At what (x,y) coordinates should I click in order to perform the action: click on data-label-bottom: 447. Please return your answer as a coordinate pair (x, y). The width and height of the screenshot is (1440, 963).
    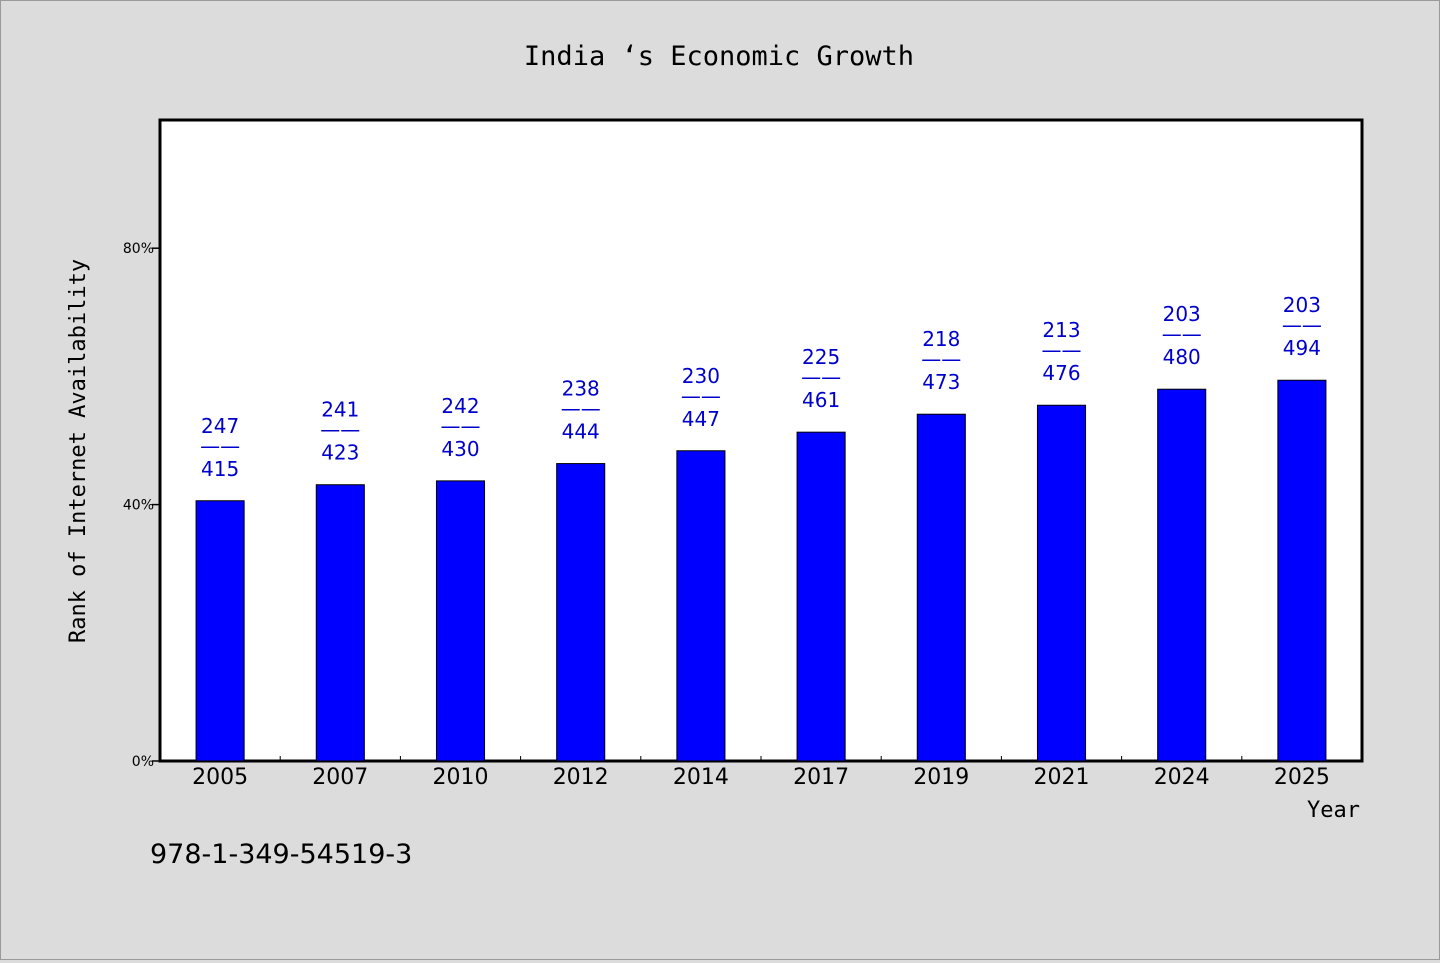
    Looking at the image, I should click on (701, 419).